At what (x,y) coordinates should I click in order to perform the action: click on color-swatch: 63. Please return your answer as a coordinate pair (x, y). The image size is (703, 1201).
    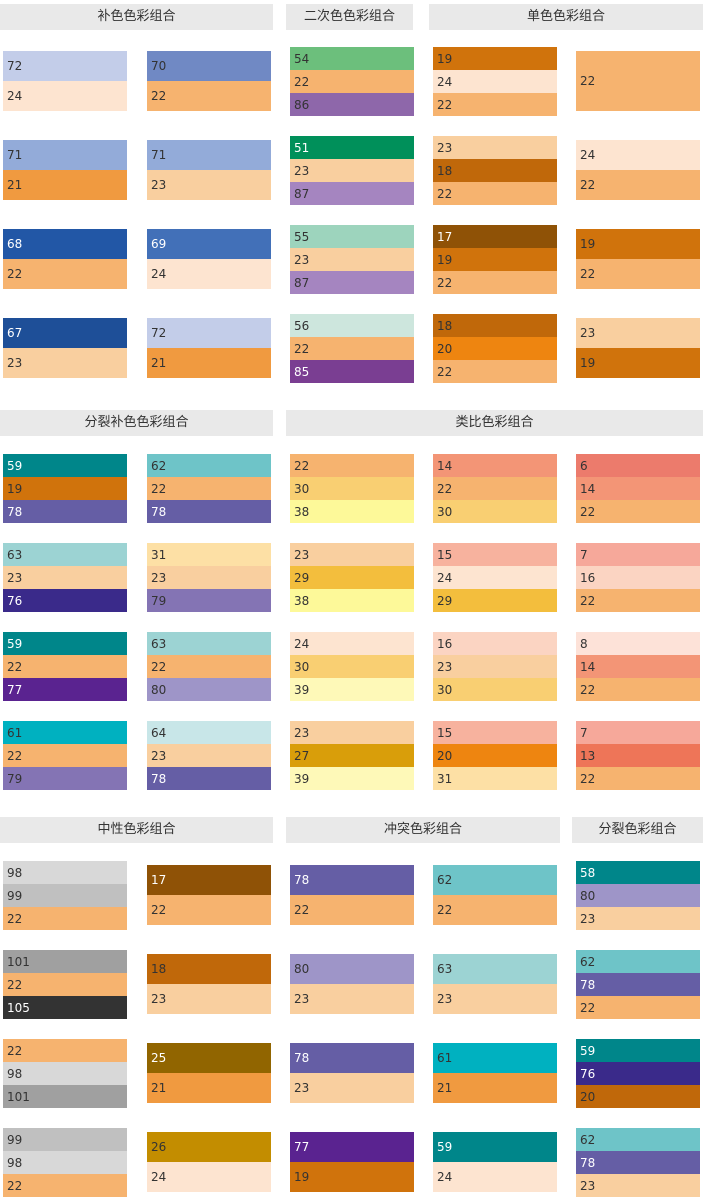
    Looking at the image, I should click on (209, 643).